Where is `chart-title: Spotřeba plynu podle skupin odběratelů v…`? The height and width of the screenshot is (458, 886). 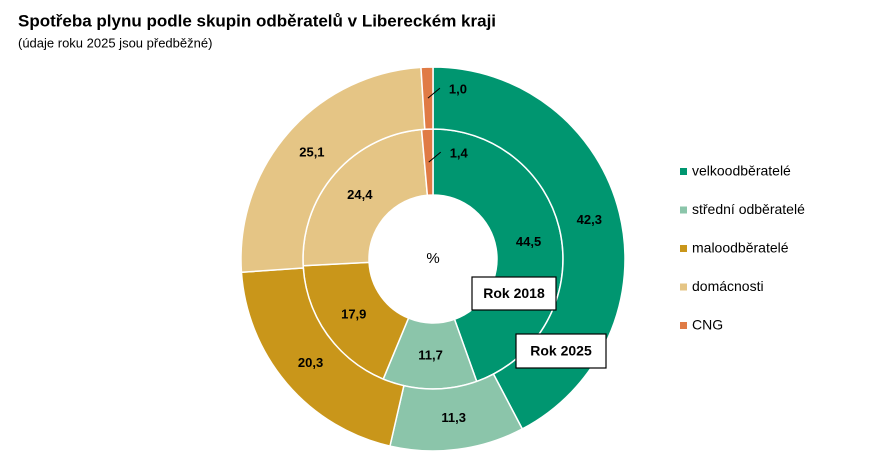
chart-title: Spotřeba plynu podle skupin odběratelů v… is located at coordinates (257, 20).